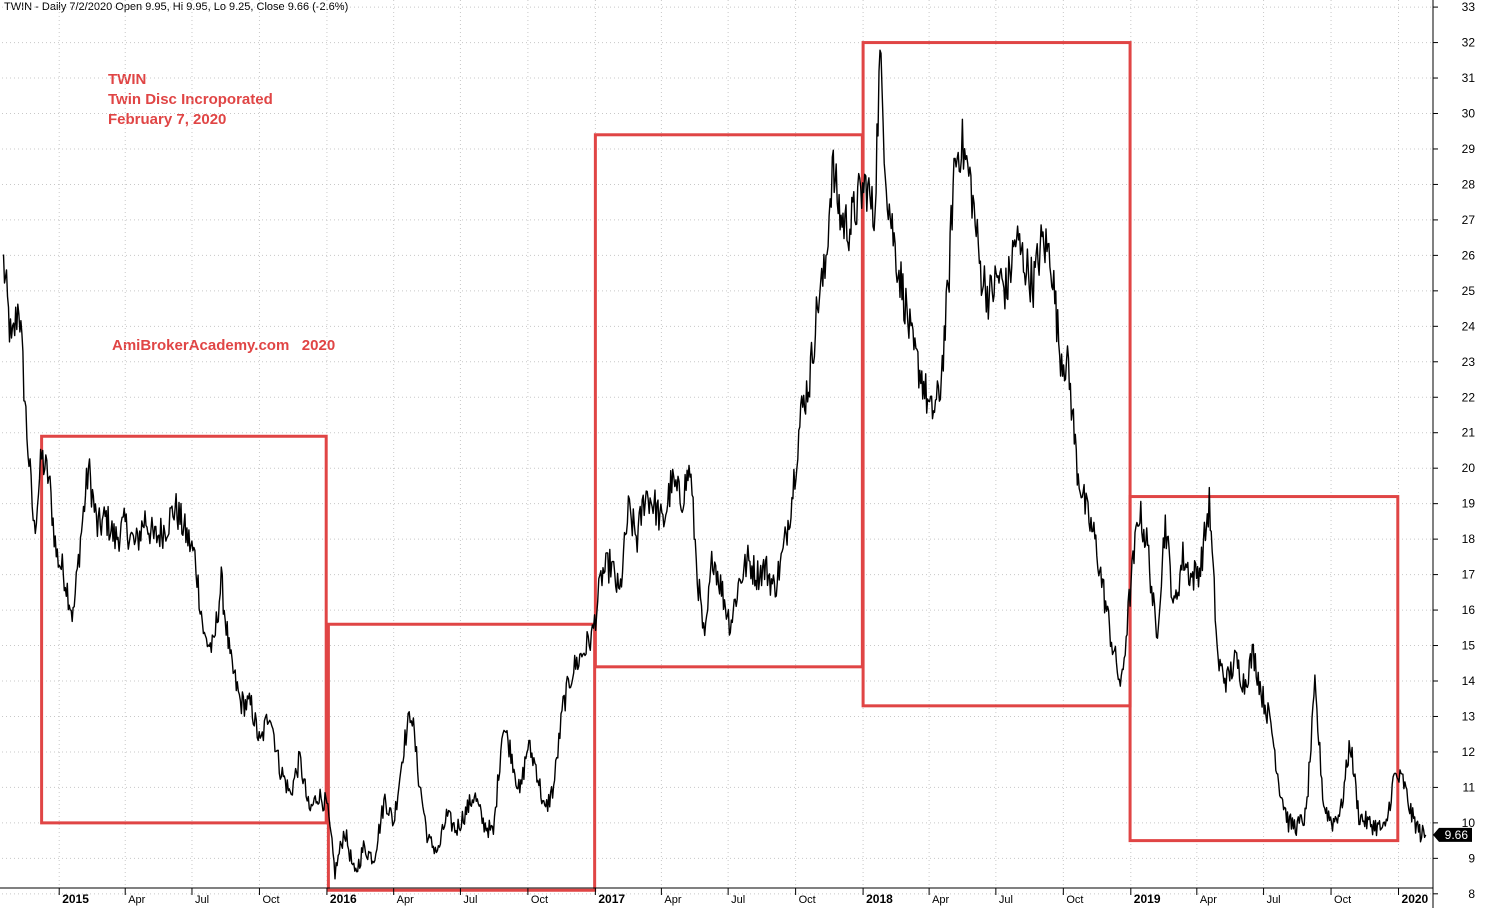  Describe the element at coordinates (1469, 681) in the screenshot. I see `y-tick-label: 14` at that location.